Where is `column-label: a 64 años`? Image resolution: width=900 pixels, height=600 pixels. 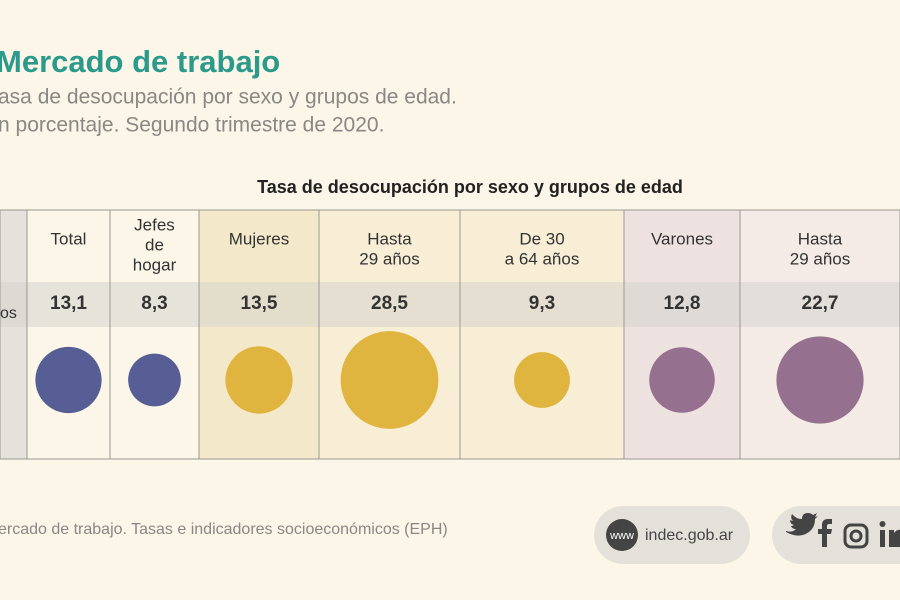
column-label: a 64 años is located at coordinates (542, 258).